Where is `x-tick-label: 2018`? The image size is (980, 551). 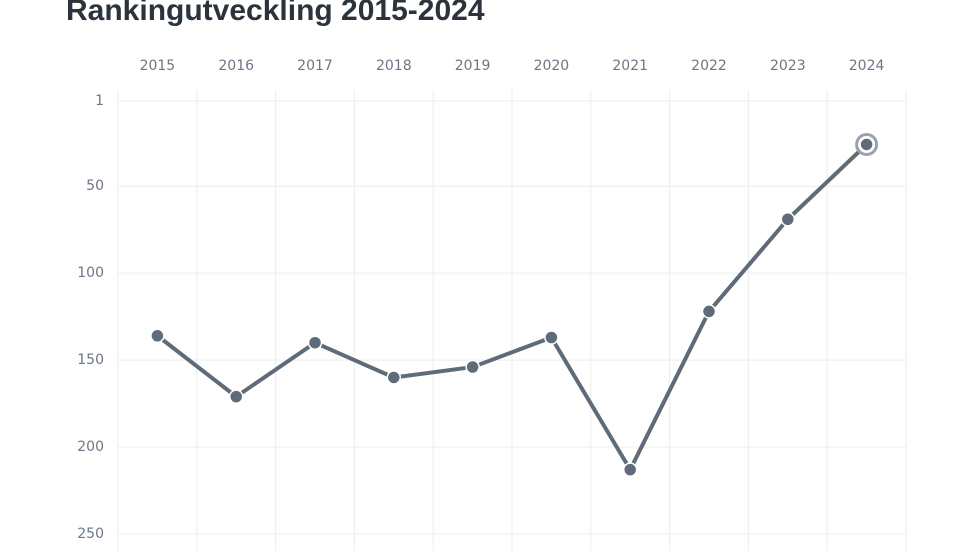 x-tick-label: 2018 is located at coordinates (394, 66).